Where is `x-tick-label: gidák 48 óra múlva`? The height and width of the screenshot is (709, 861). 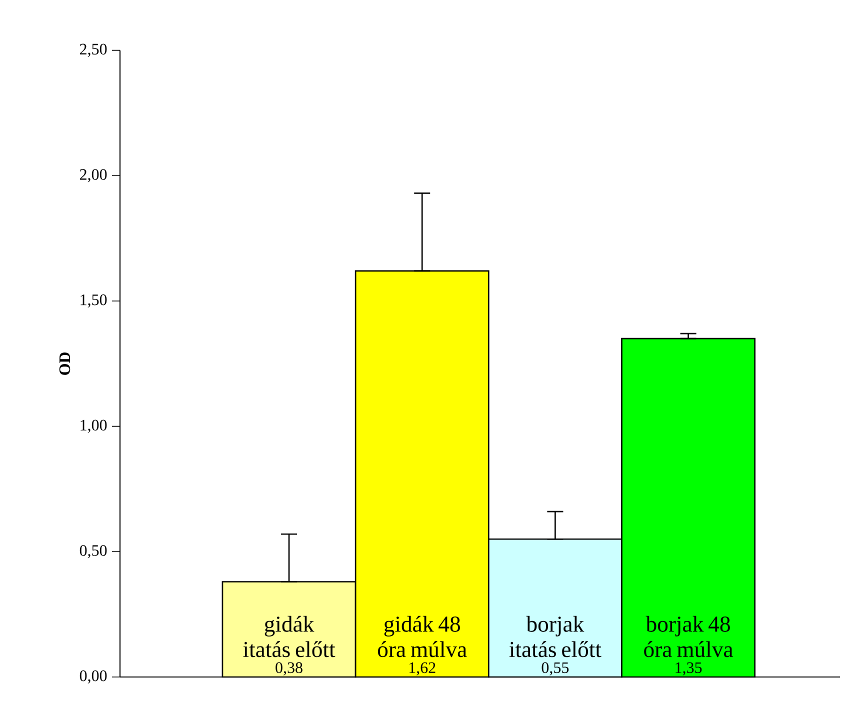 x-tick-label: gidák 48 óra múlva is located at coordinates (422, 637).